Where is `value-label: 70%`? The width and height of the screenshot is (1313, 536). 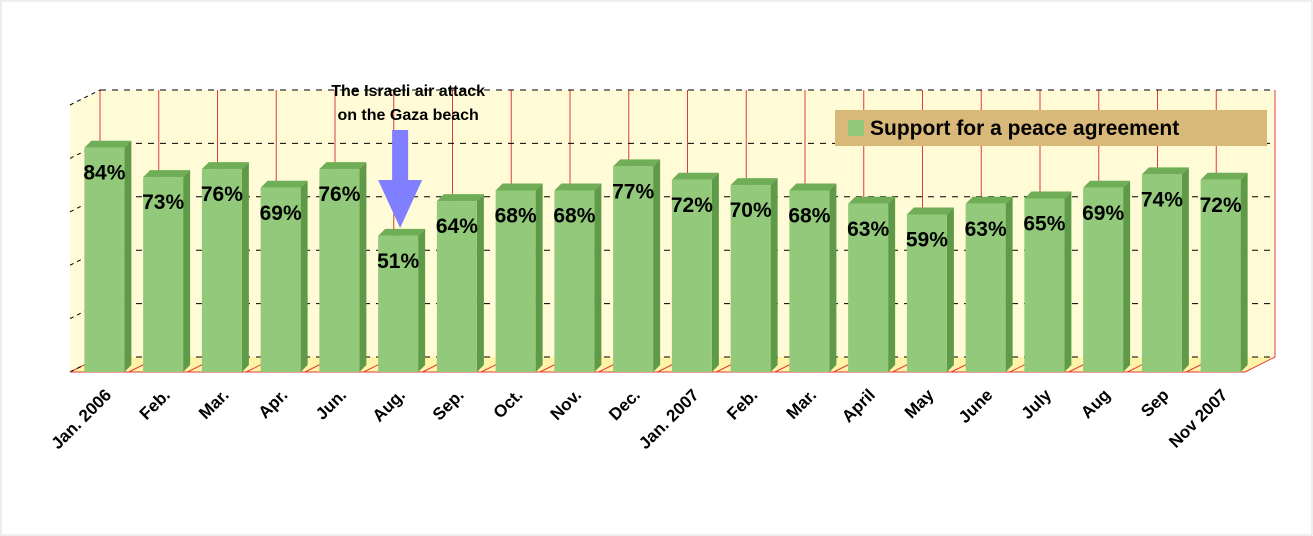 value-label: 70% is located at coordinates (751, 210).